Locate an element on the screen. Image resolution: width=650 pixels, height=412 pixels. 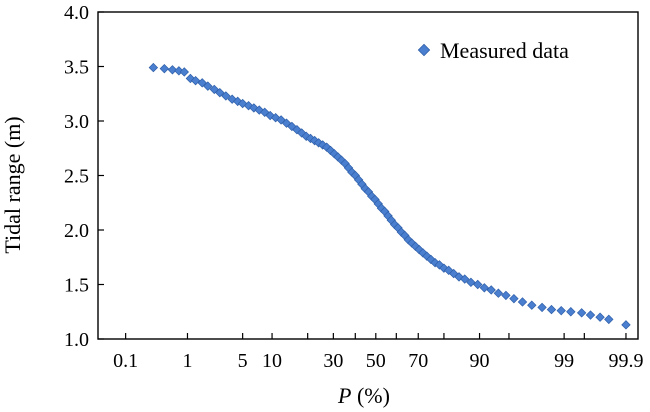
y-tick-label: 4.0 is located at coordinates (76, 13).